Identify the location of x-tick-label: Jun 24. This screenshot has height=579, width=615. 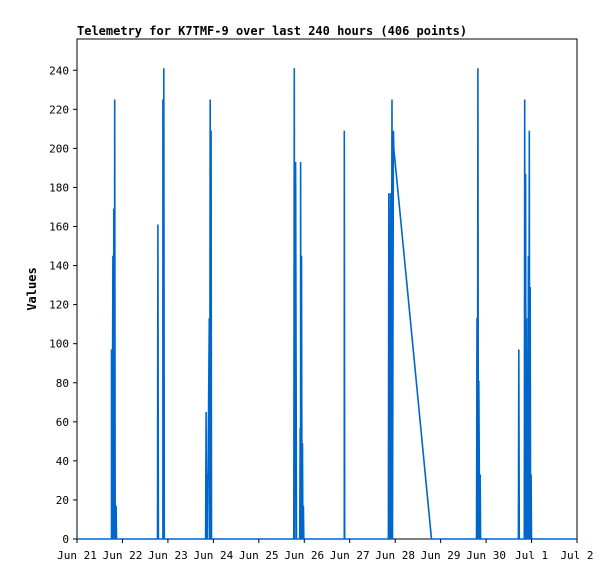
(213, 555).